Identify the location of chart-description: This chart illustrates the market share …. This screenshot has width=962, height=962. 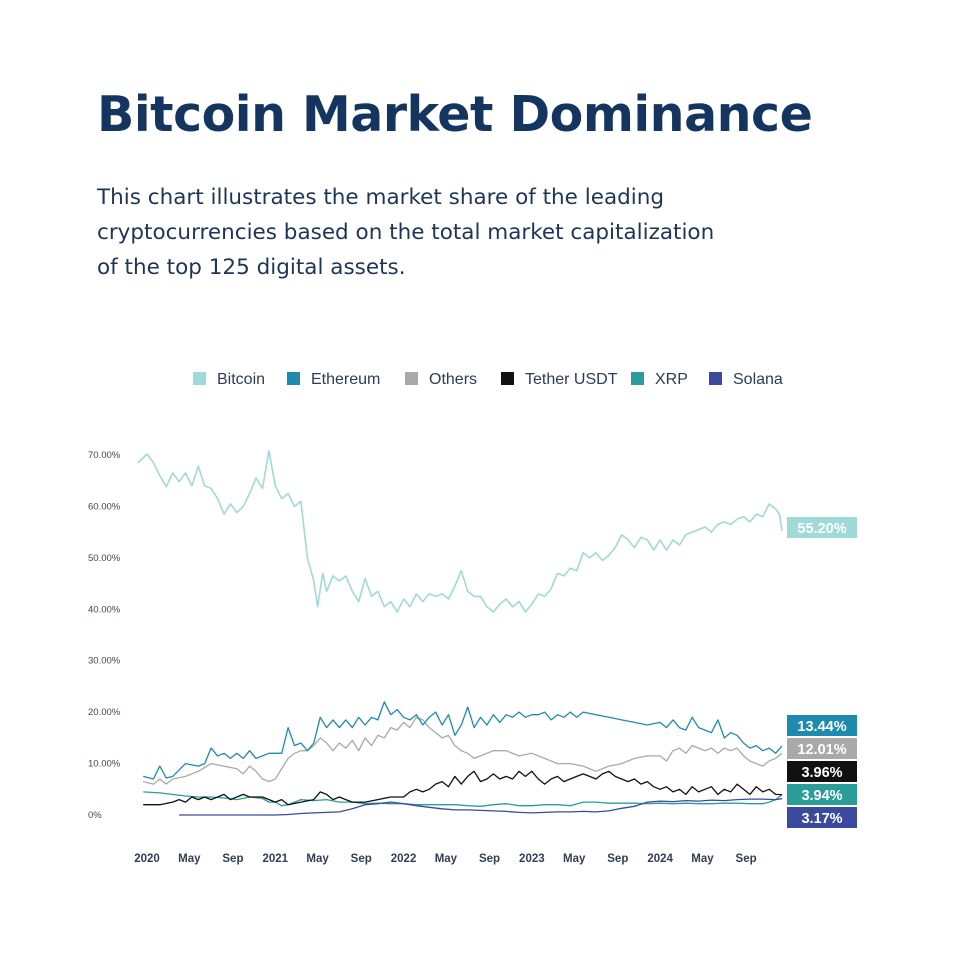
(447, 232).